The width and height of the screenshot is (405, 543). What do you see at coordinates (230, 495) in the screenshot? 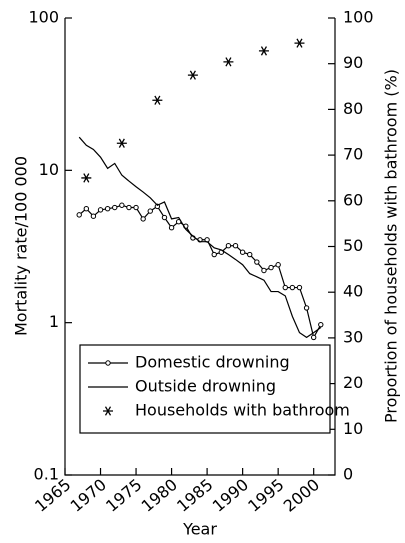
I see `x-tick-label: 1990` at bounding box center [230, 495].